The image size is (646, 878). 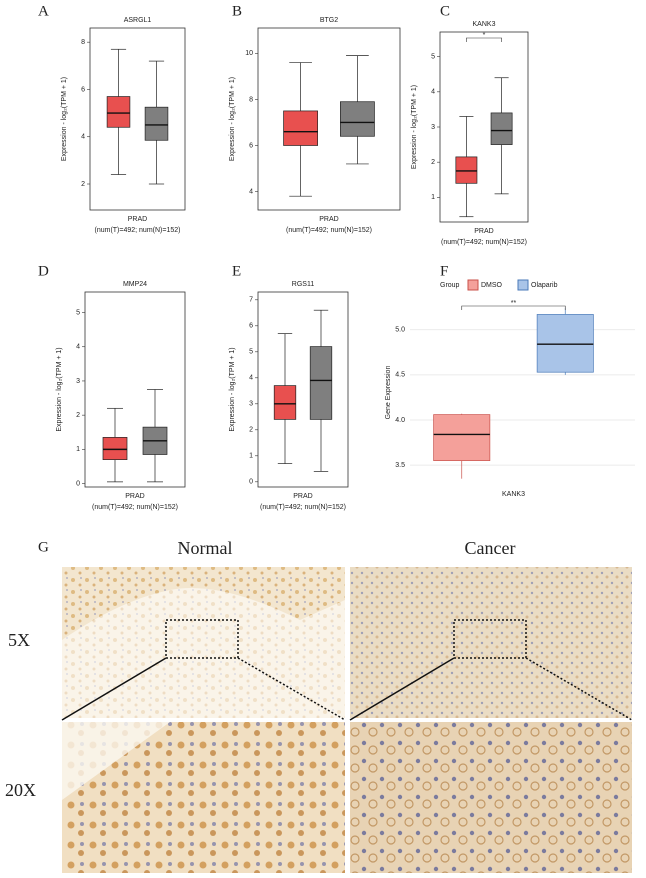 What do you see at coordinates (400, 420) in the screenshot?
I see `y-tick-label: 4.0` at bounding box center [400, 420].